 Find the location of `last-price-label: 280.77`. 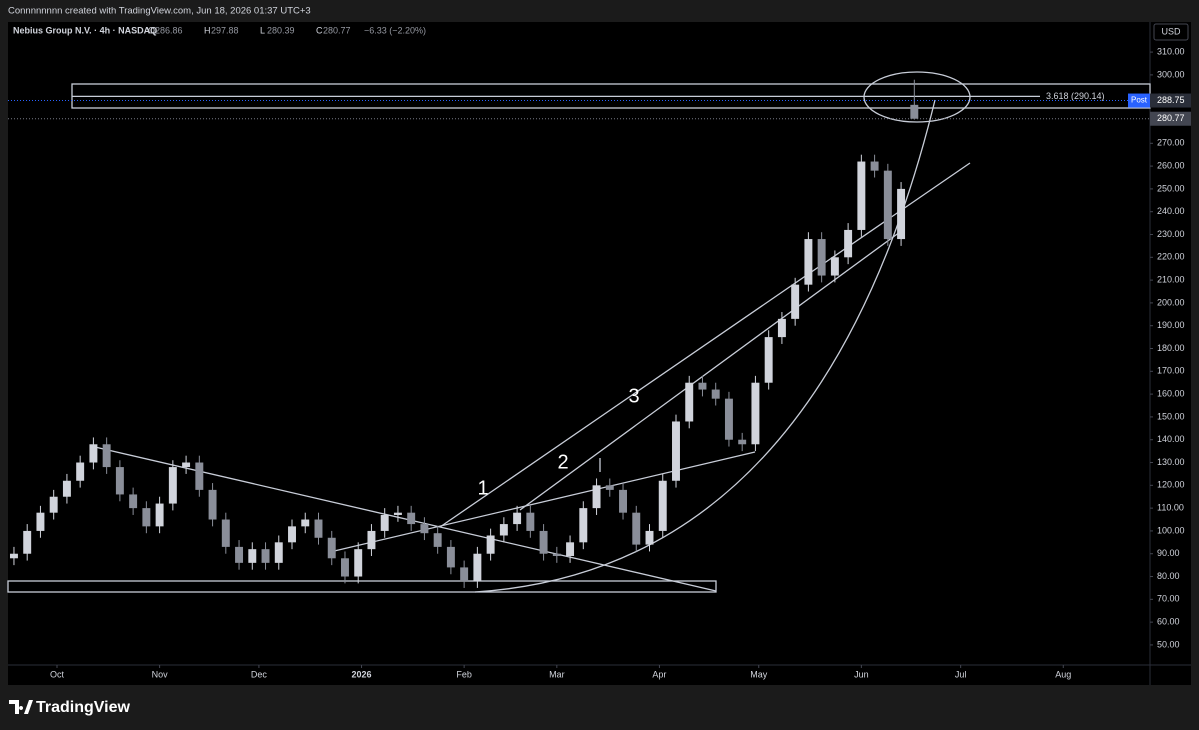

last-price-label: 280.77 is located at coordinates (1171, 118).